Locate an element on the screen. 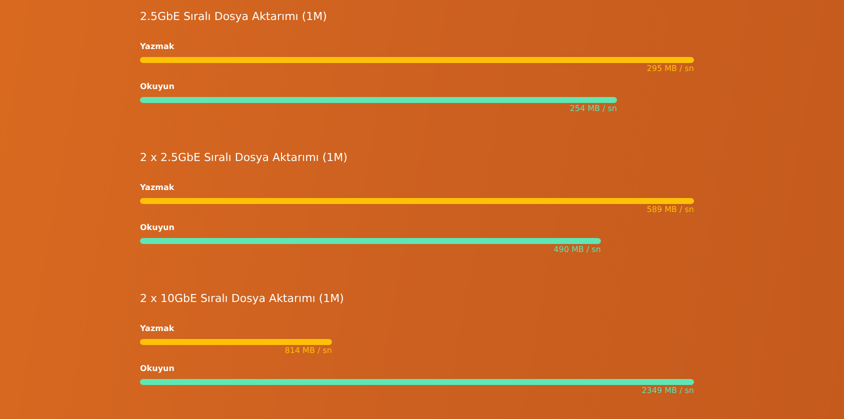  chart-title: 2.5GbE Sıralı Dosya Aktarımı (1M) is located at coordinates (233, 16).